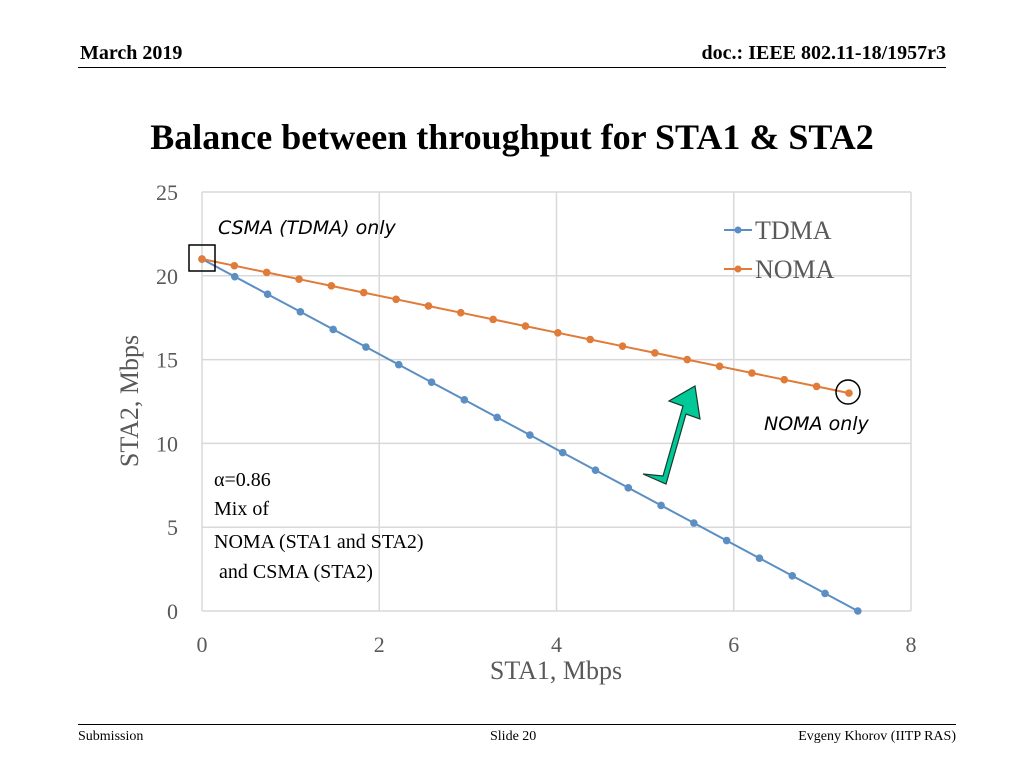  What do you see at coordinates (733, 644) in the screenshot?
I see `x-tick-label: 6` at bounding box center [733, 644].